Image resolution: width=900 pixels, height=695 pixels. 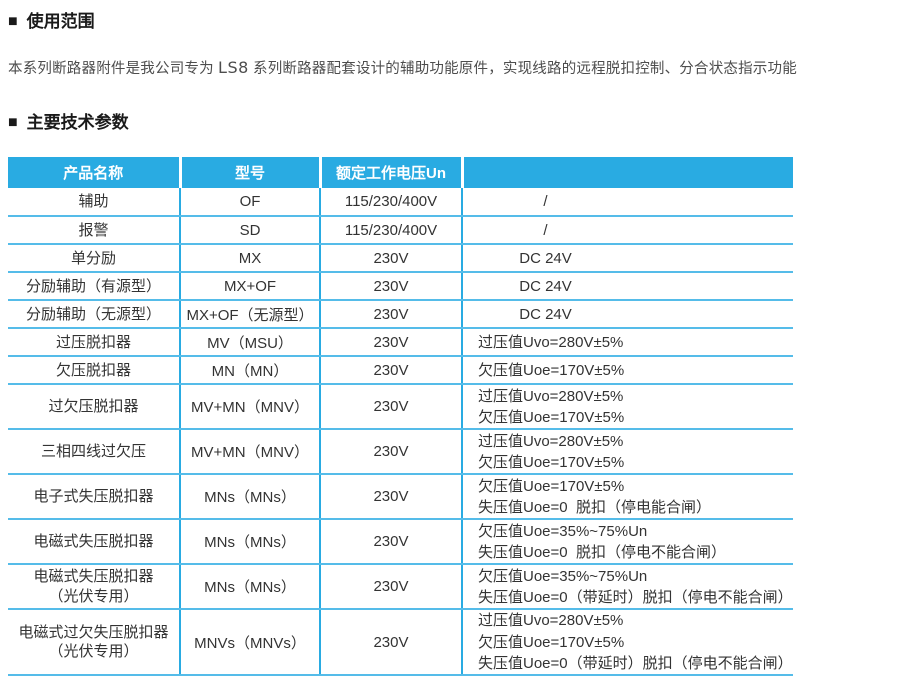 I want to click on spec-cell: 欠压值Uoe=35%~75%Un 失压值Uoe=0 脱扣（停电不能合闸）, so click(x=627, y=542).